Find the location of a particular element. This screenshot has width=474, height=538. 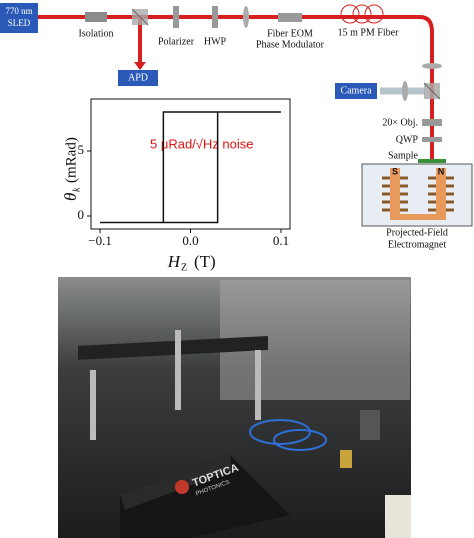

eom is located at coordinates (290, 17).